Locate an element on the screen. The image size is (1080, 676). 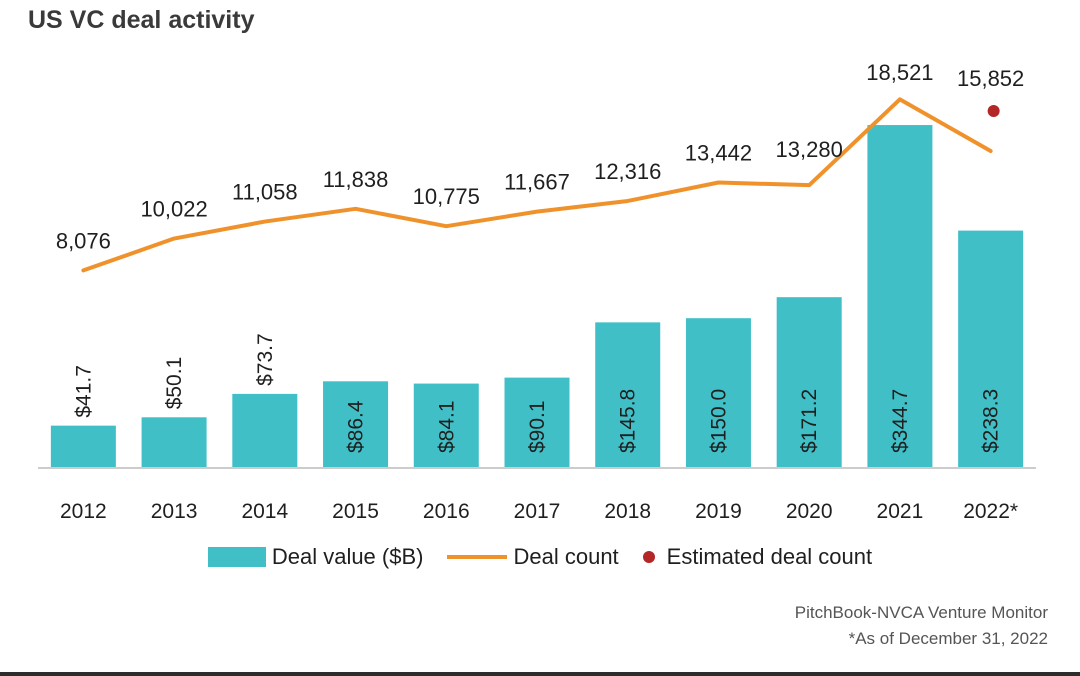
x-tick-label: 2019 is located at coordinates (718, 511).